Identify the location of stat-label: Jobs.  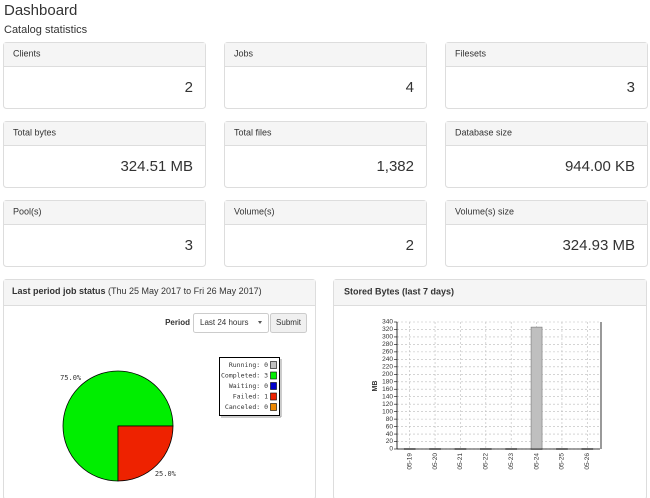
(244, 53).